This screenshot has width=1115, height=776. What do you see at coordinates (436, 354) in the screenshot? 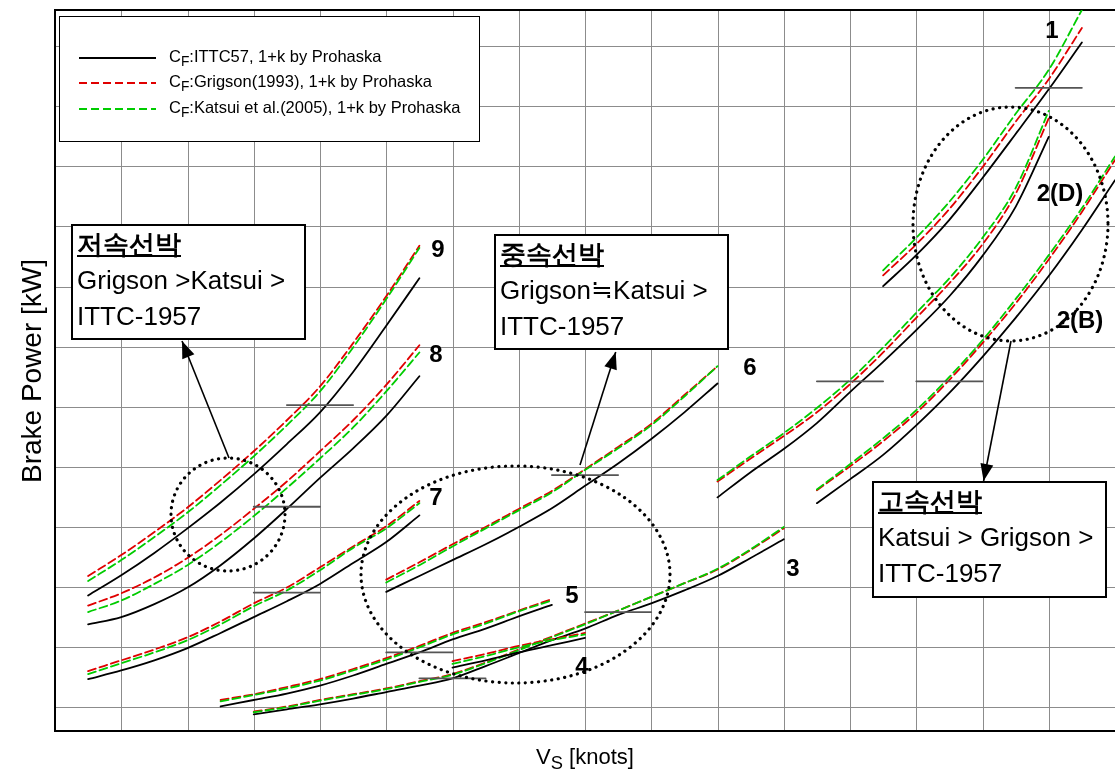
I see `annotation: 8` at bounding box center [436, 354].